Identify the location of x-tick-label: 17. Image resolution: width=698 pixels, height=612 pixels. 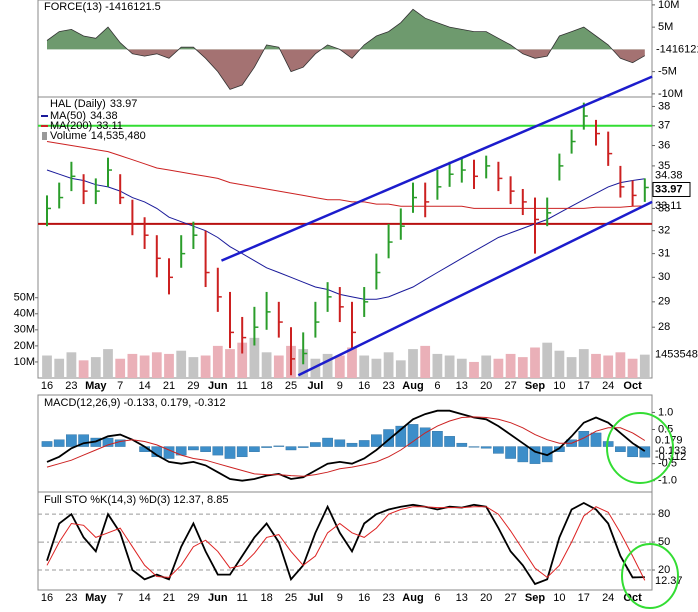
(584, 386).